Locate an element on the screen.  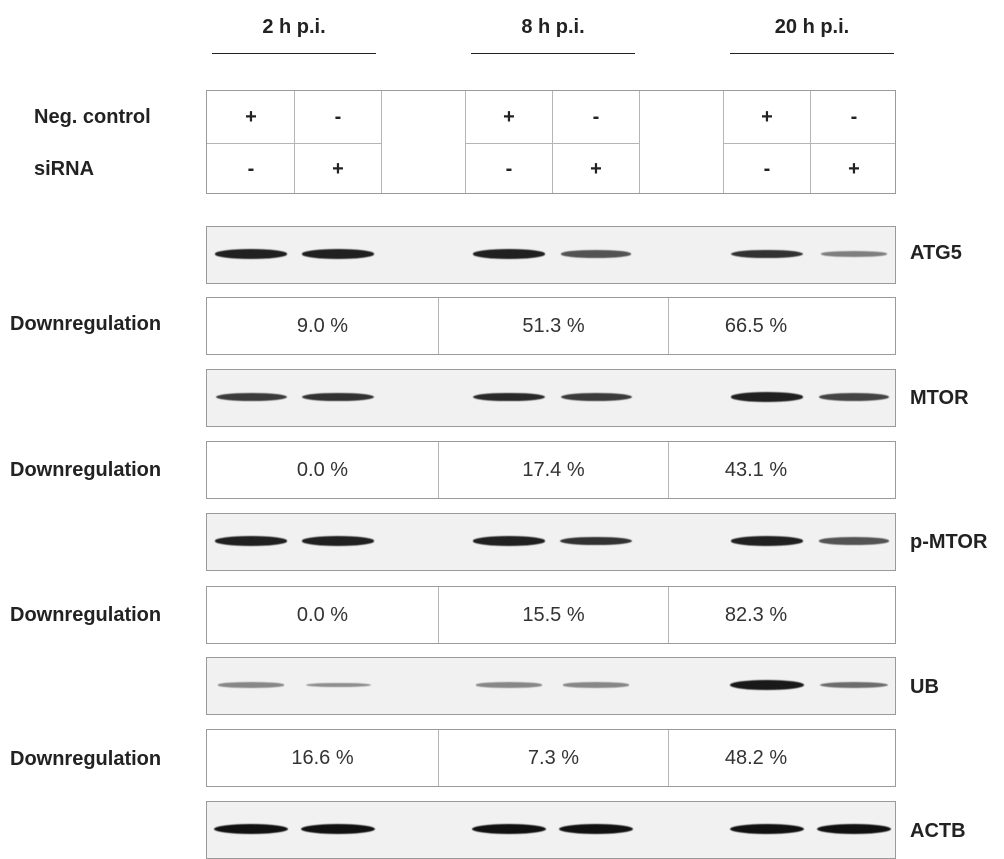
blot-panel-atg5 is located at coordinates (551, 255).